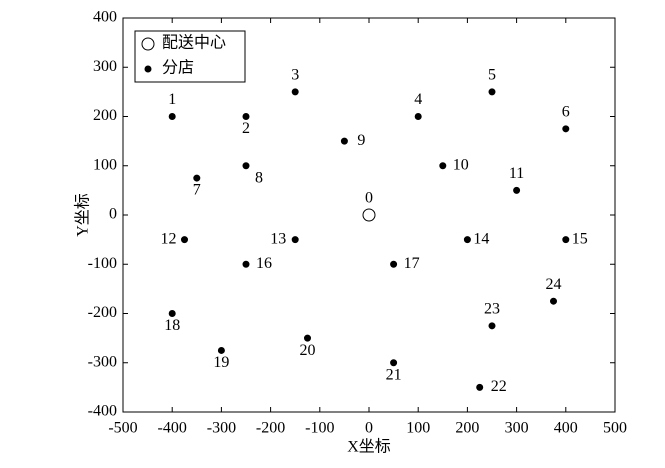 This screenshot has width=665, height=468. What do you see at coordinates (102, 411) in the screenshot?
I see `y-tick-label: -400` at bounding box center [102, 411].